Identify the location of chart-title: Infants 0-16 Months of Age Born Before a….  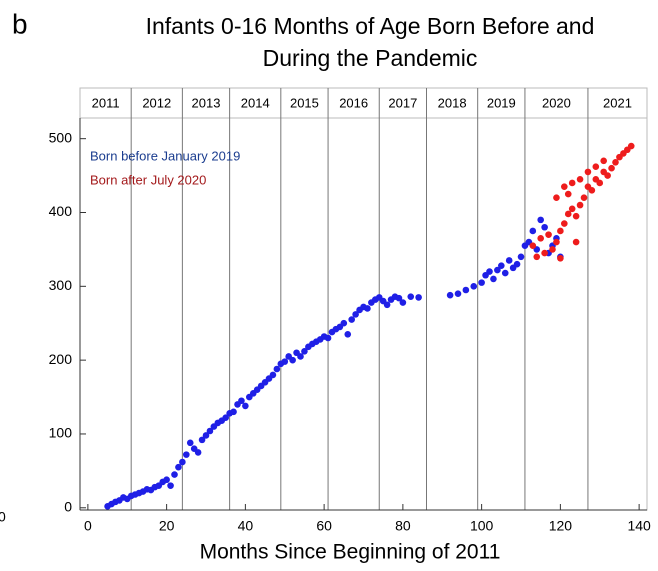
(370, 26).